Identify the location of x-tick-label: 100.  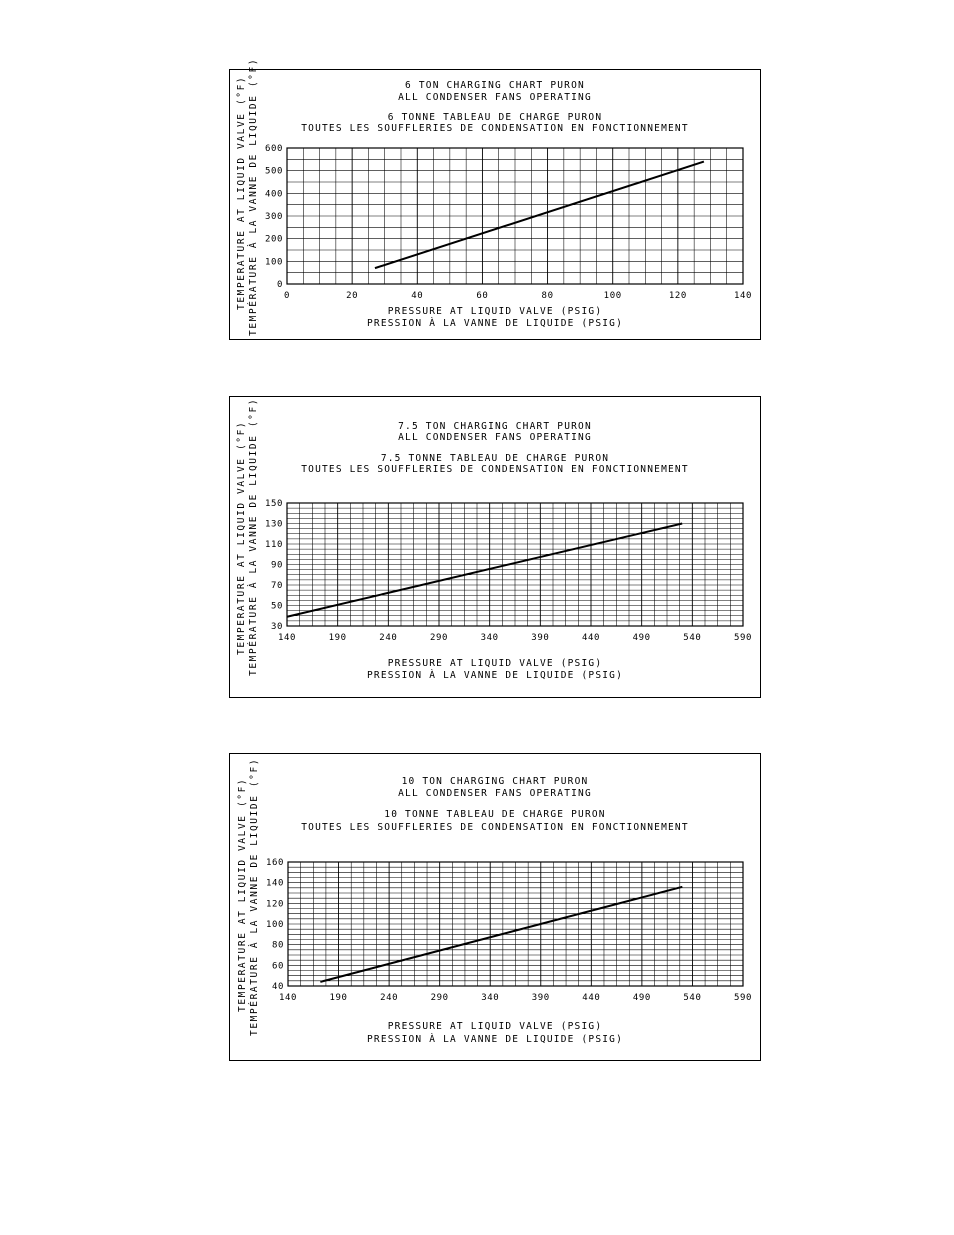
(613, 296).